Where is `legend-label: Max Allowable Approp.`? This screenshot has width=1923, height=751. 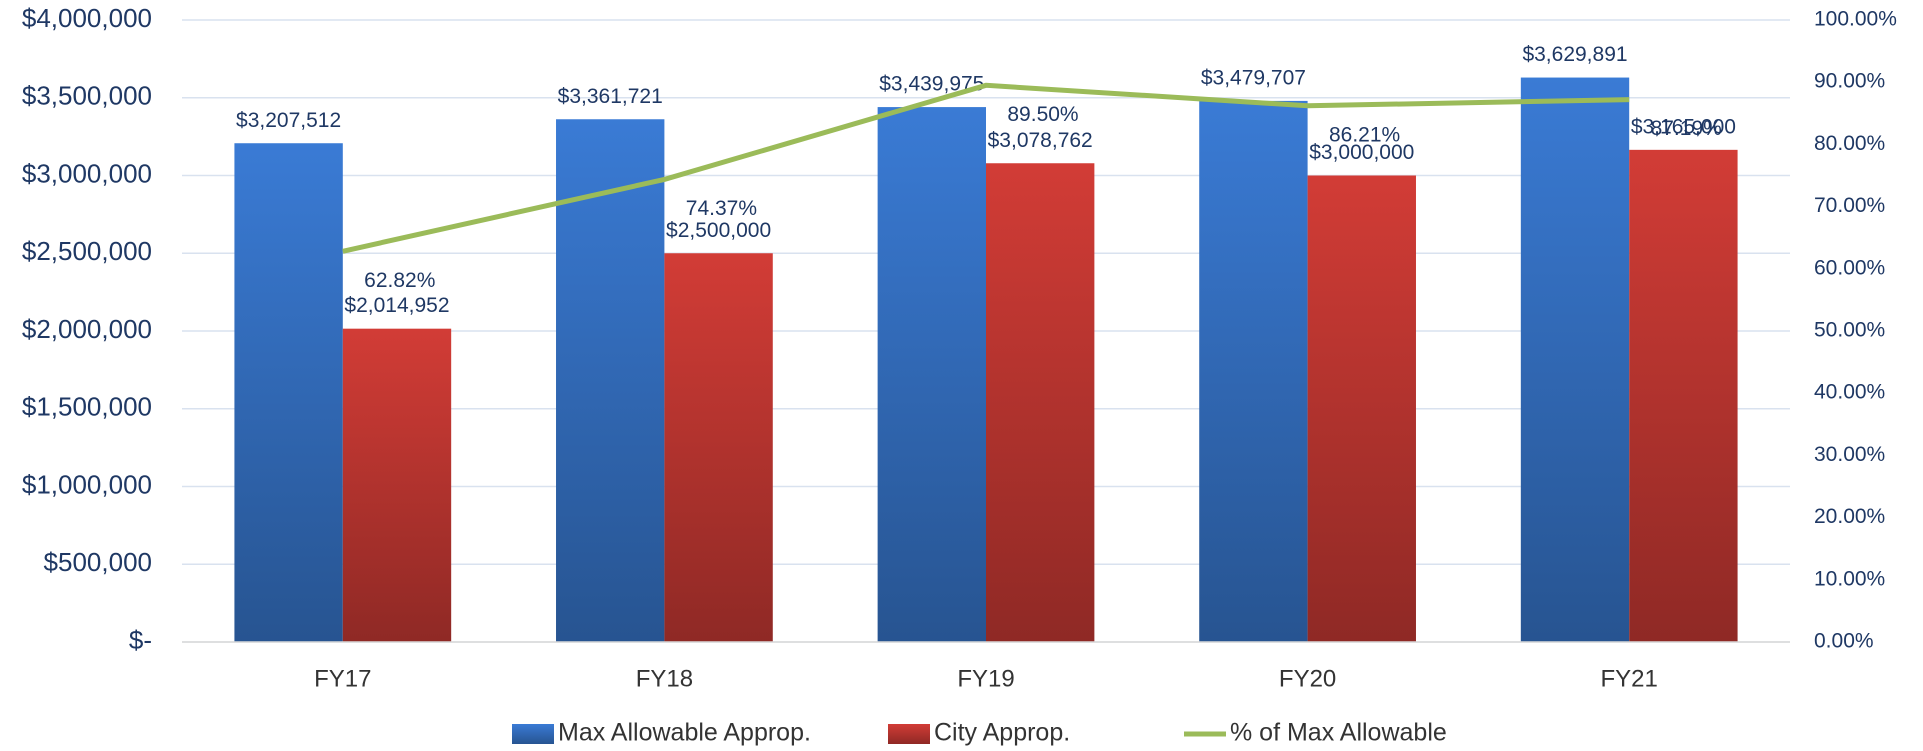 legend-label: Max Allowable Approp. is located at coordinates (684, 733).